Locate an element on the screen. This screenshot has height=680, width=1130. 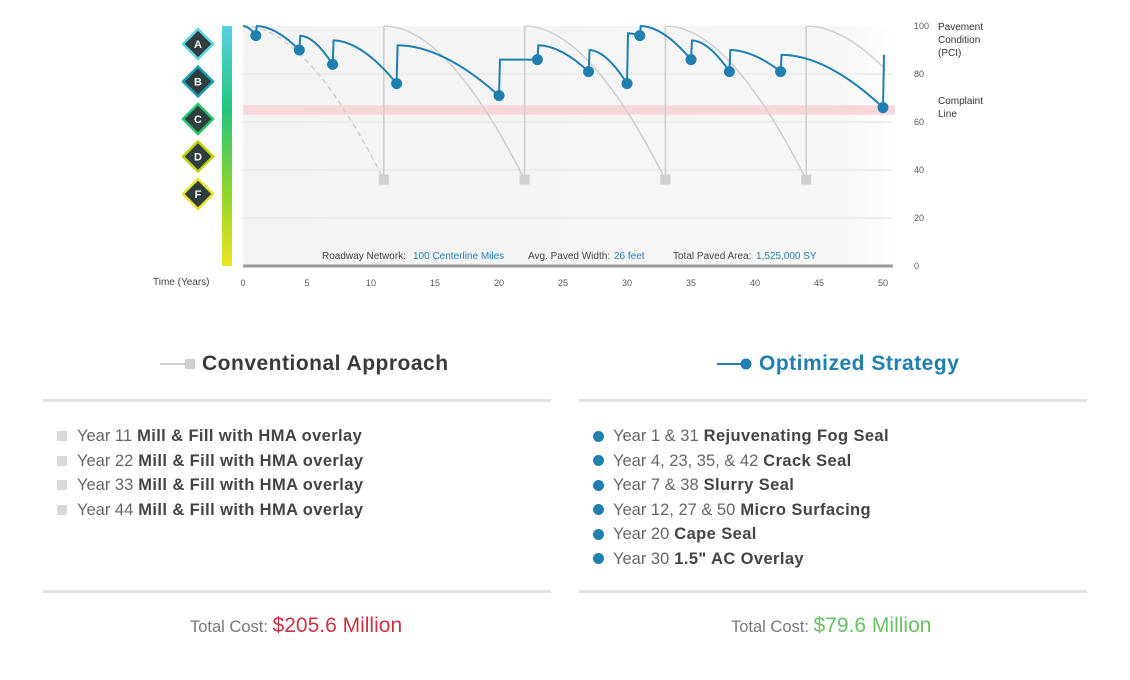
conventional-top-rule is located at coordinates (297, 400).